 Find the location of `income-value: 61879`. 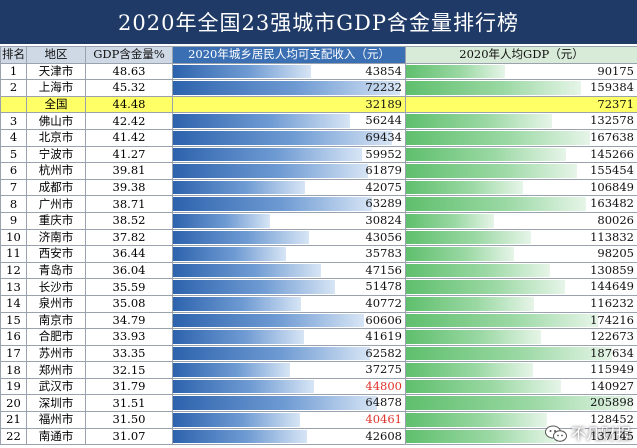

income-value: 61879 is located at coordinates (383, 170).